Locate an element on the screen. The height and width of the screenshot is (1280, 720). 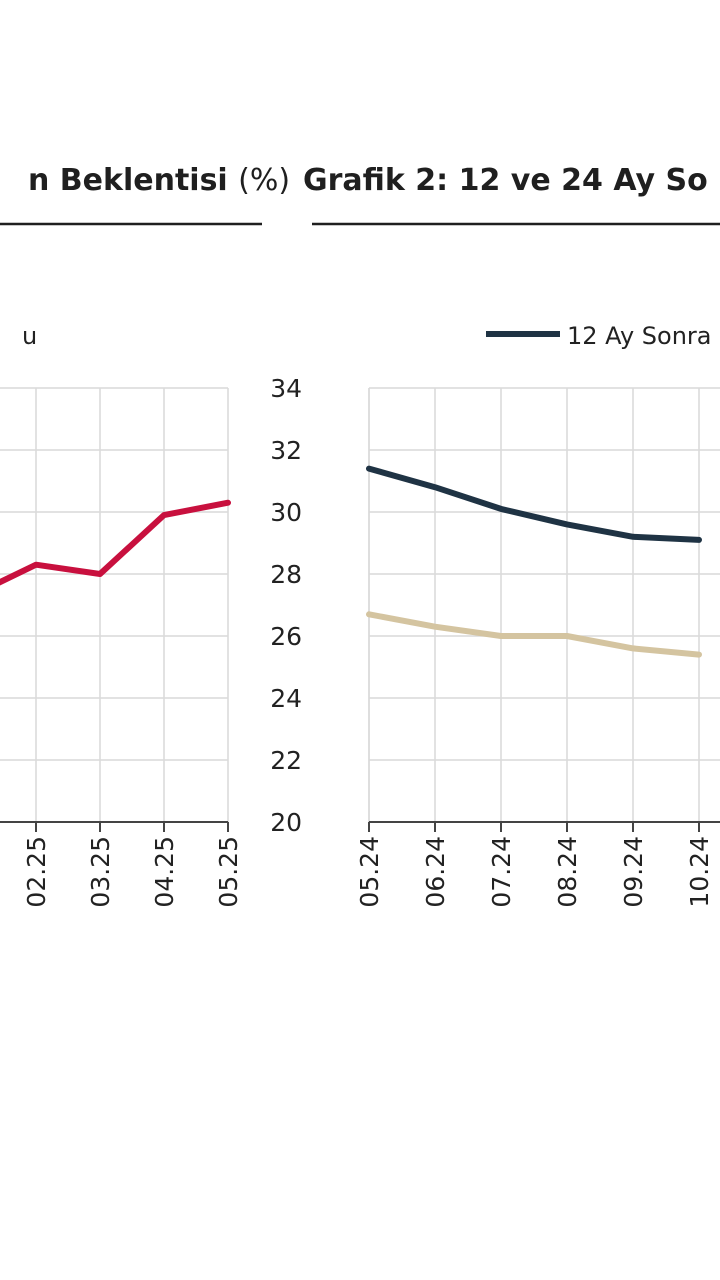
chart2-x-tick-label: 09.24 is located at coordinates (633, 872).